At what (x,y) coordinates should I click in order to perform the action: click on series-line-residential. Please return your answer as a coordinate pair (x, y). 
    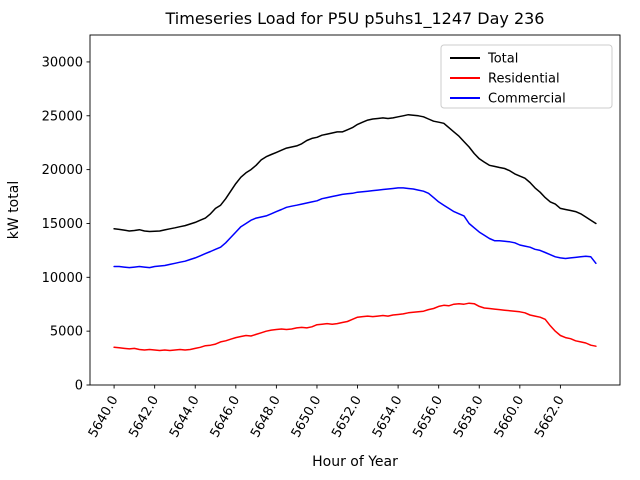
    Looking at the image, I should click on (355, 327).